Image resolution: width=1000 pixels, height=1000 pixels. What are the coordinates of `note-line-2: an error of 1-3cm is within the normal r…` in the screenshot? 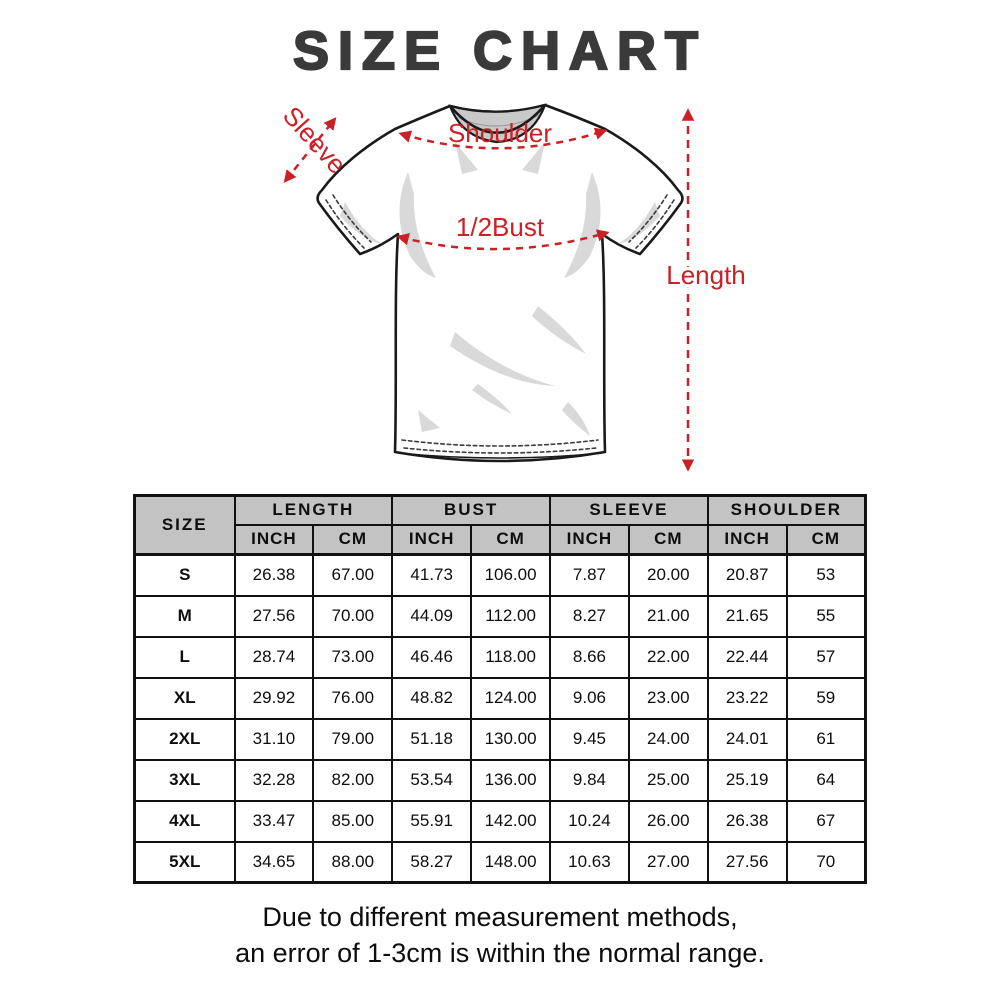 It's located at (500, 952).